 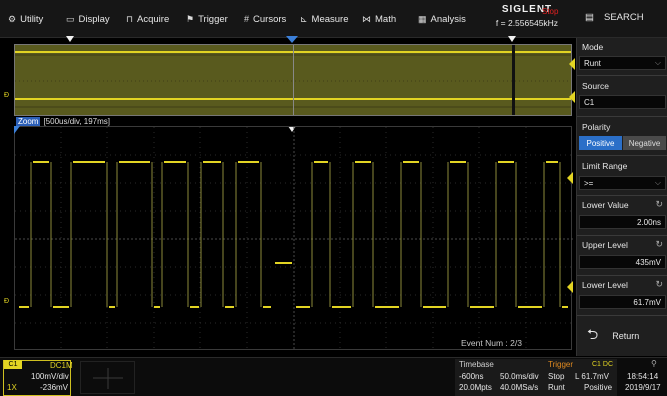 What do you see at coordinates (247, 19) in the screenshot?
I see `cursors-icon: #` at bounding box center [247, 19].